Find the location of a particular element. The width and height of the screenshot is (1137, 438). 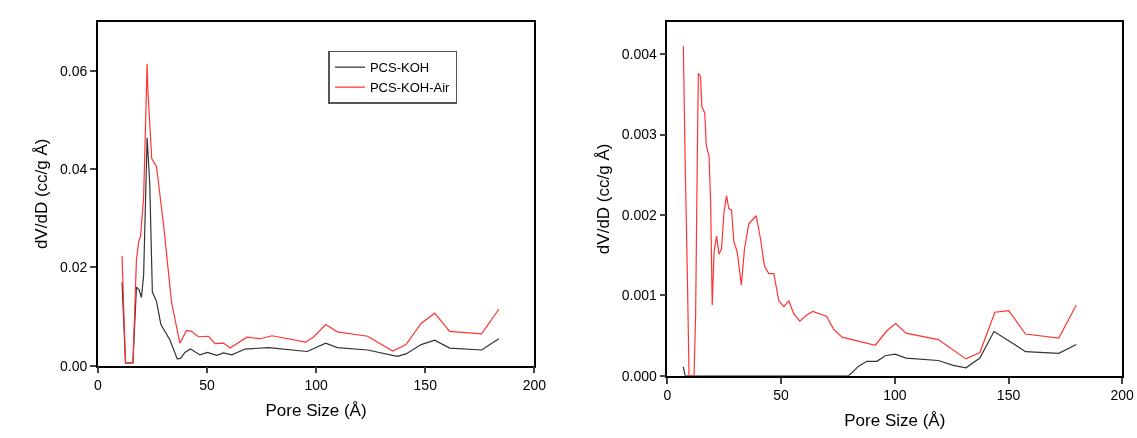

y-tick-label: 0.003 is located at coordinates (639, 134).